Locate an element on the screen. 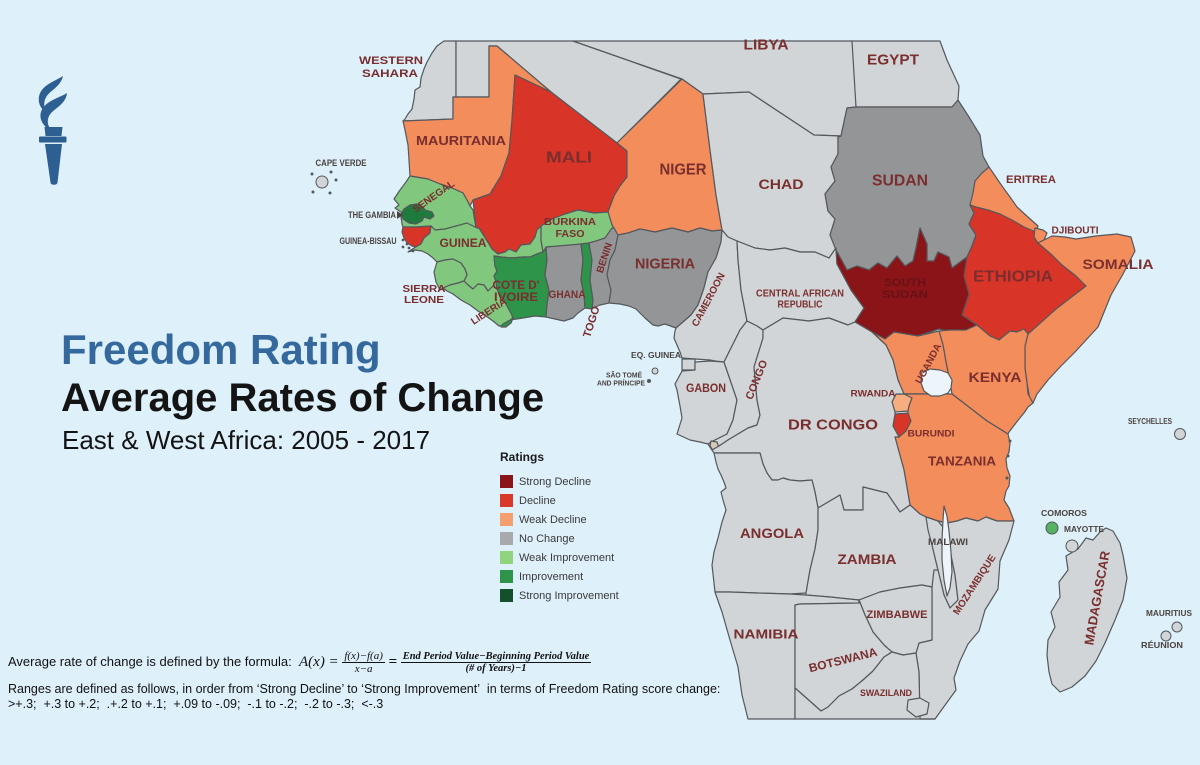 This screenshot has height=765, width=1200. svg-text: CENTRAL AFRICAN is located at coordinates (800, 294).